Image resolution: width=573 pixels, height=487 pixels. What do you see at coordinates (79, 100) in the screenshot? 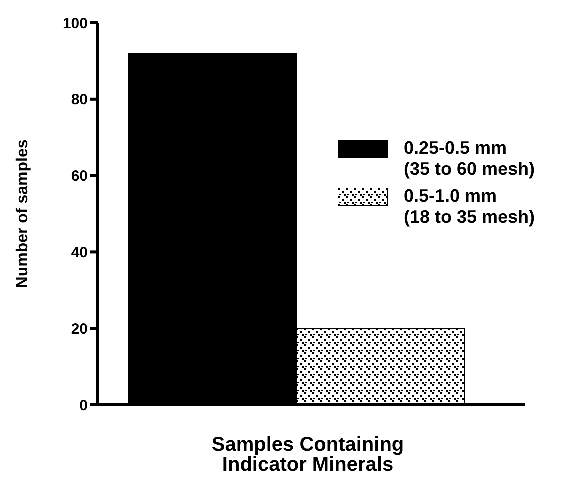
I see `y-tick-label: 80` at bounding box center [79, 100].